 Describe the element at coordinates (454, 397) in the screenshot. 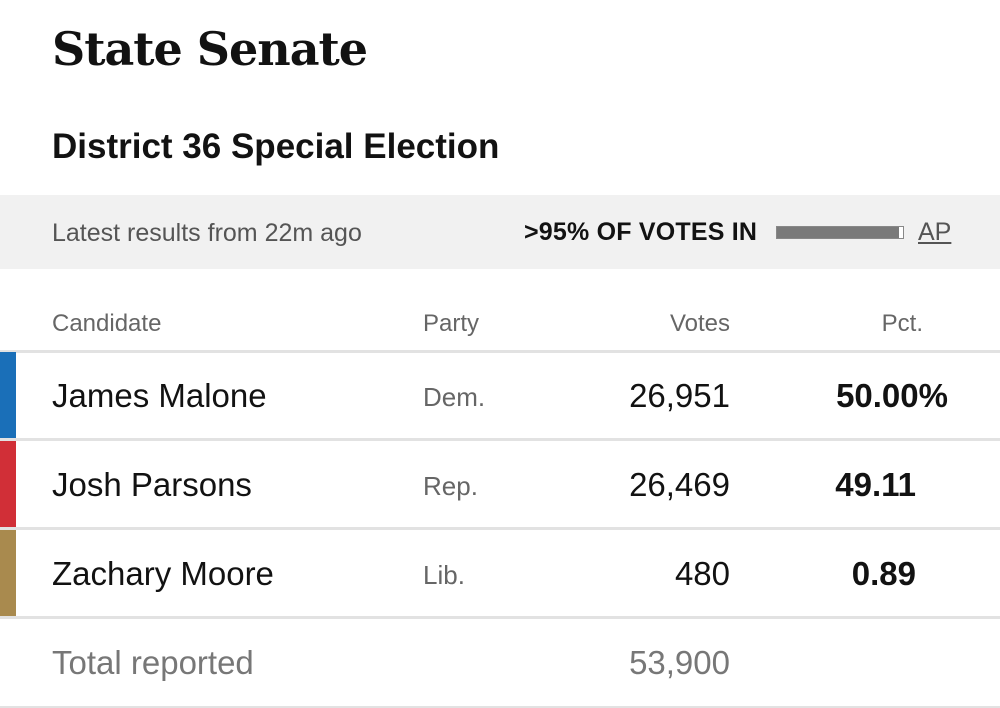

I see `candidate-party: Dem.` at that location.